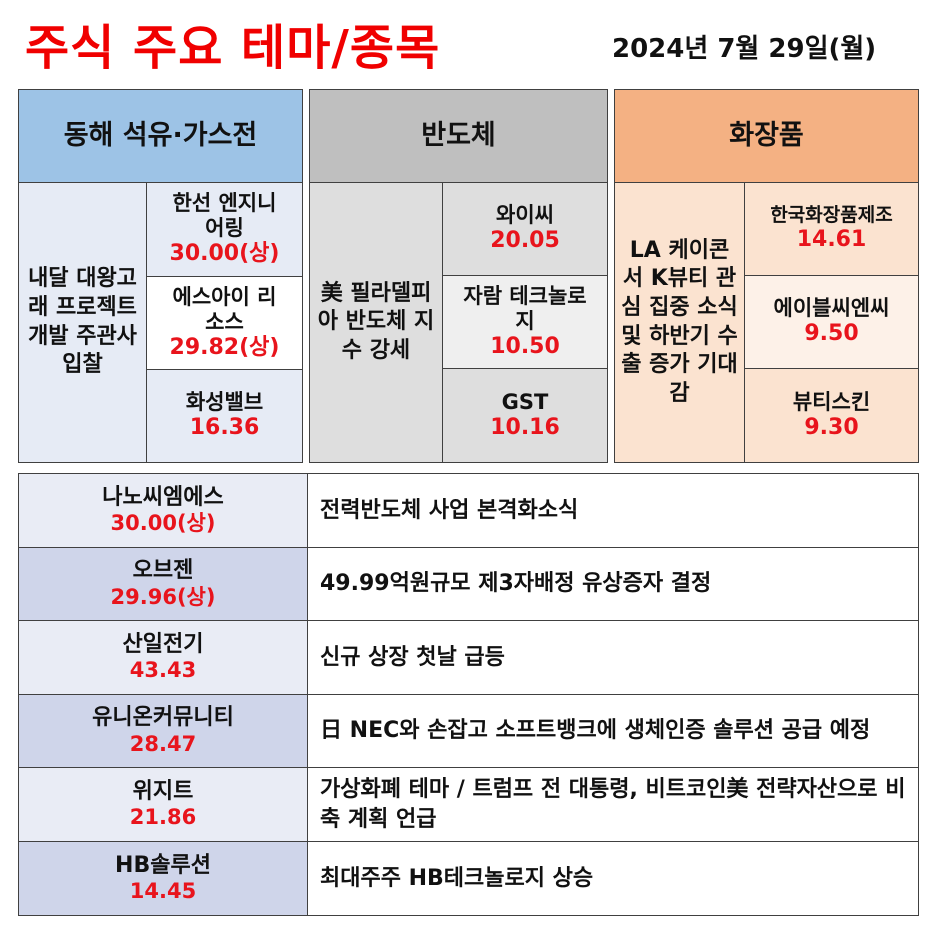  Describe the element at coordinates (831, 334) in the screenshot. I see `stock-value: 9.50` at that location.